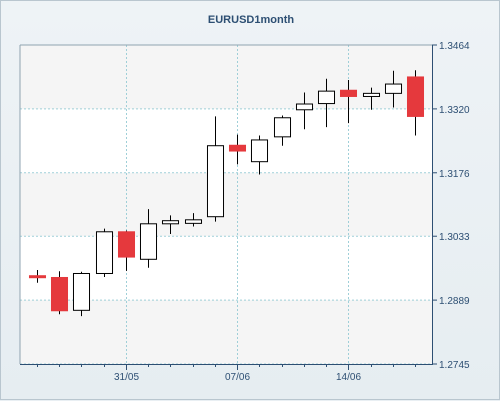 This screenshot has height=401, width=500. What do you see at coordinates (454, 174) in the screenshot?
I see `y-tick-label: 1.3176` at bounding box center [454, 174].